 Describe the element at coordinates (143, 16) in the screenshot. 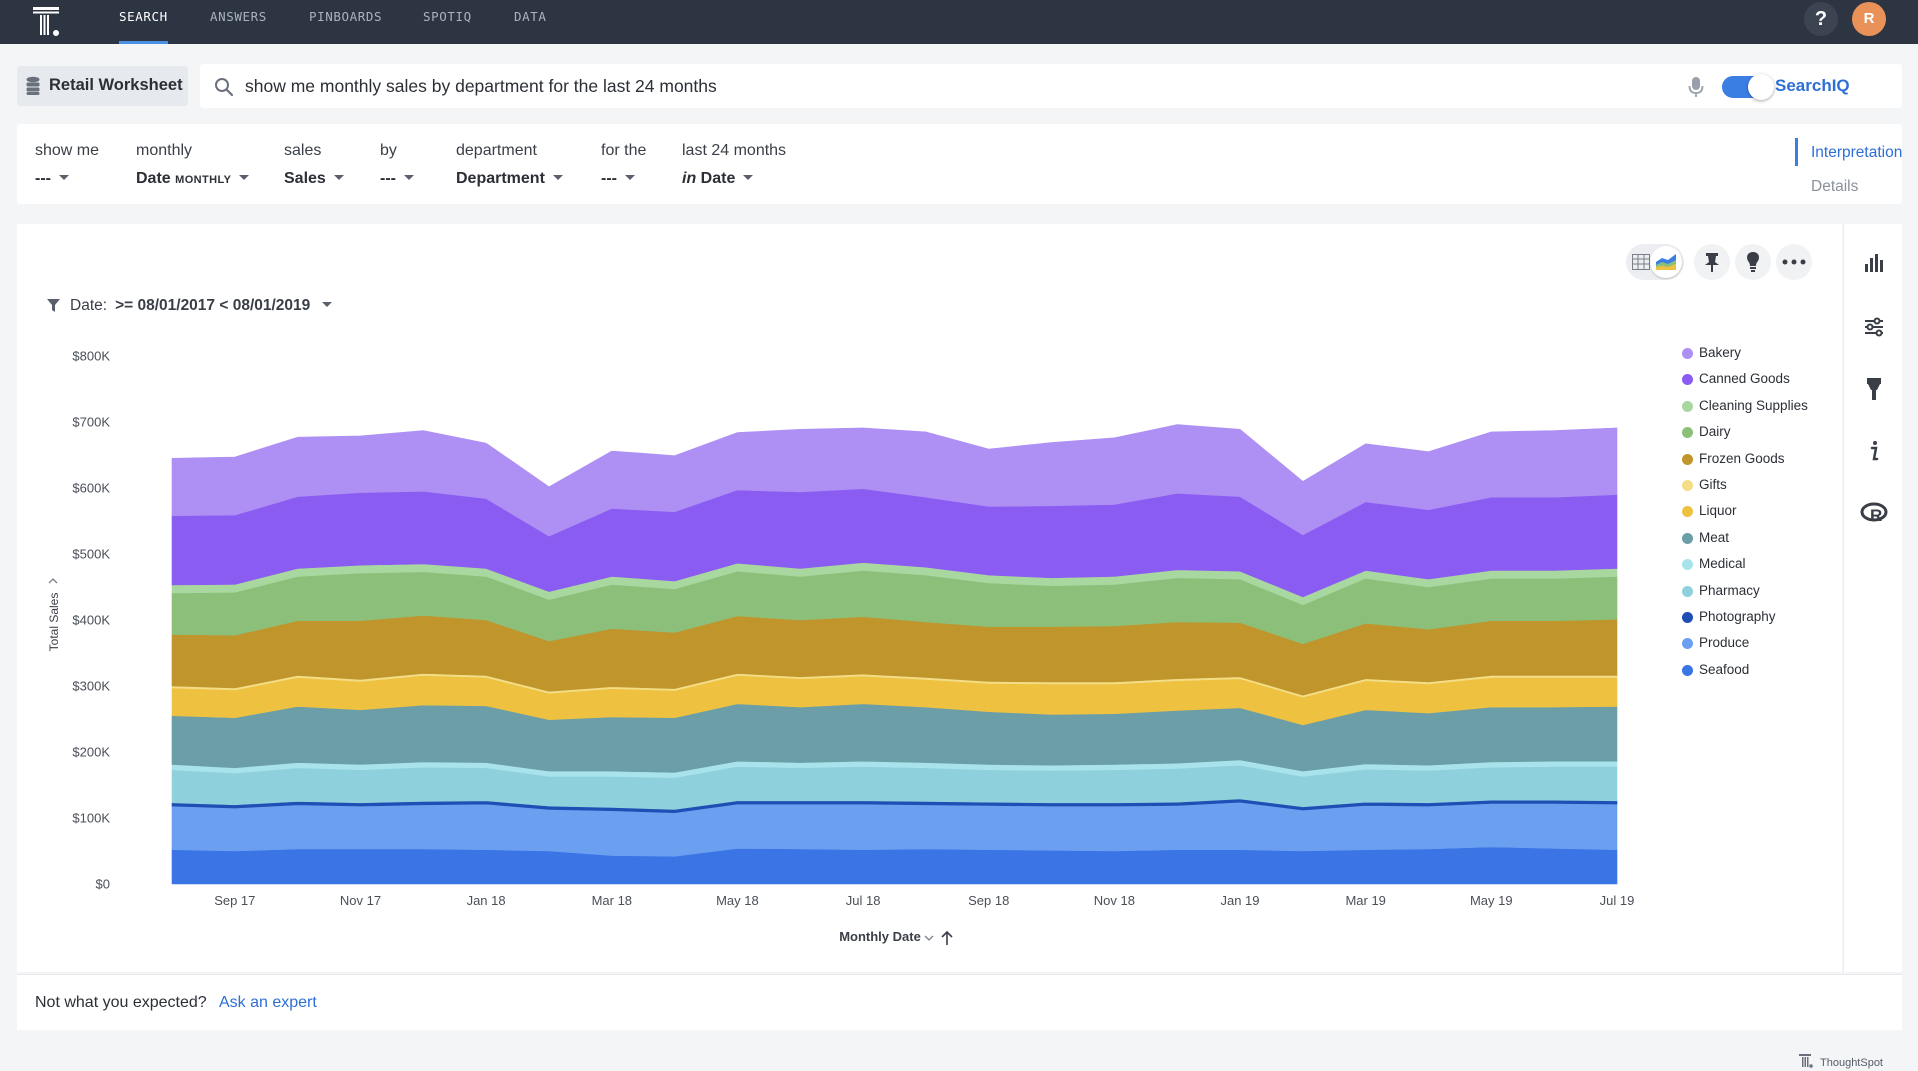

I see `nav-tab-label: SEARCH` at that location.